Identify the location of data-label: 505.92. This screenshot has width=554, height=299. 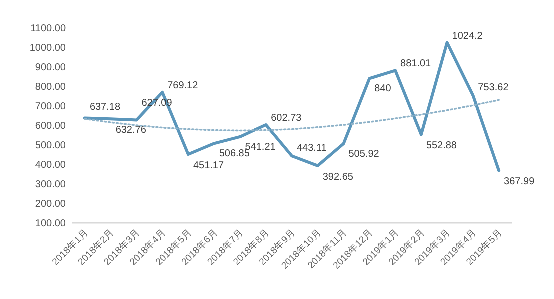
(364, 154).